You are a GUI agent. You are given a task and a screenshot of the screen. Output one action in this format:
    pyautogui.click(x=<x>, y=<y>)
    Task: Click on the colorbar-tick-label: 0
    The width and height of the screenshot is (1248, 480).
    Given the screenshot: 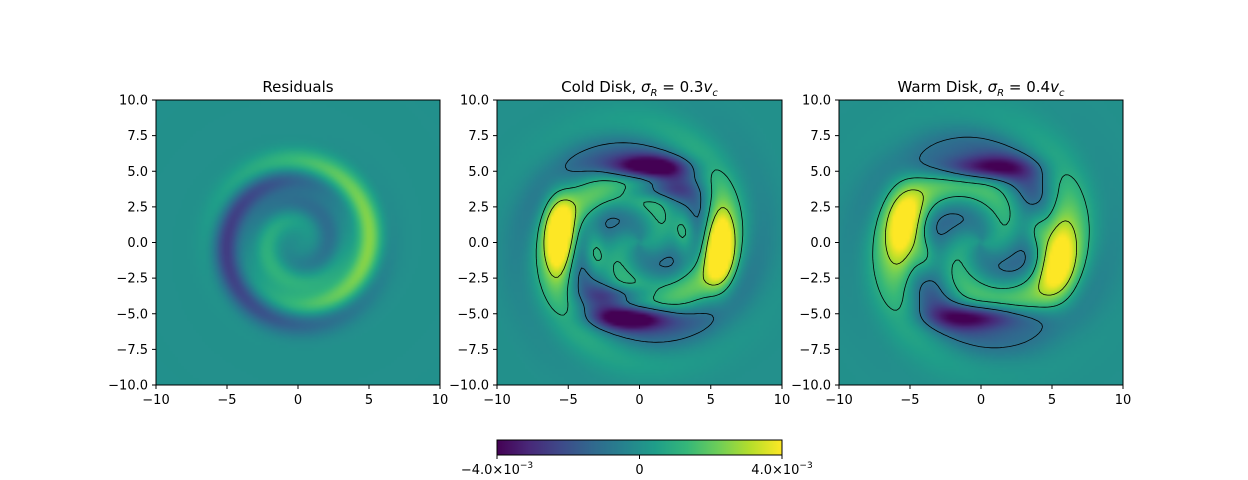 What is the action you would take?
    pyautogui.click(x=639, y=470)
    